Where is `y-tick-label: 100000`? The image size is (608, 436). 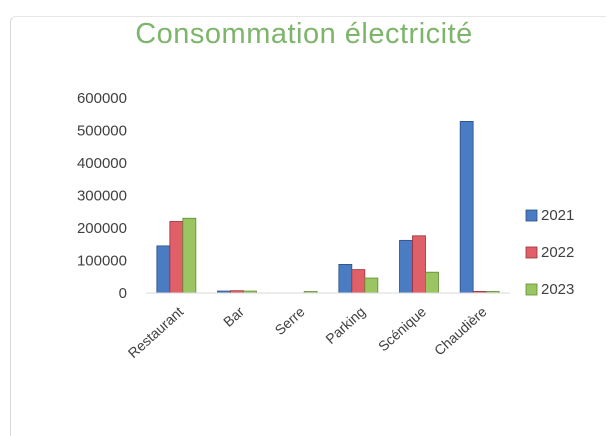 y-tick-label: 100000 is located at coordinates (102, 261).